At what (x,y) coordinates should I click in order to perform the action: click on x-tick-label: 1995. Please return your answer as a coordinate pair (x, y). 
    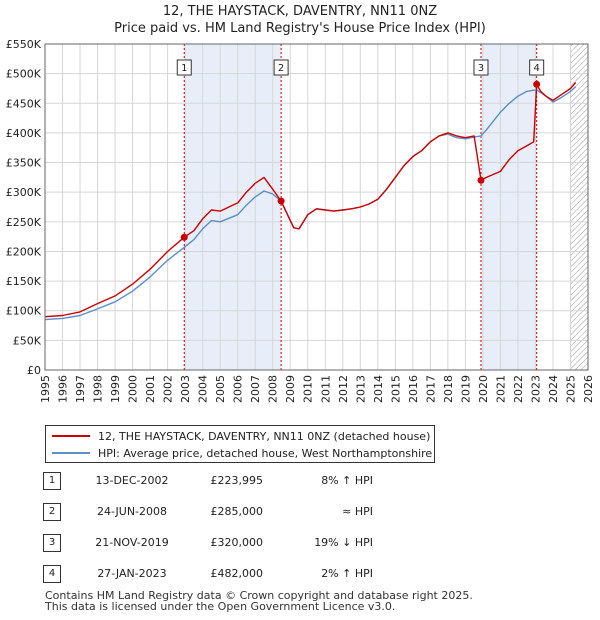
    Looking at the image, I should click on (45, 389).